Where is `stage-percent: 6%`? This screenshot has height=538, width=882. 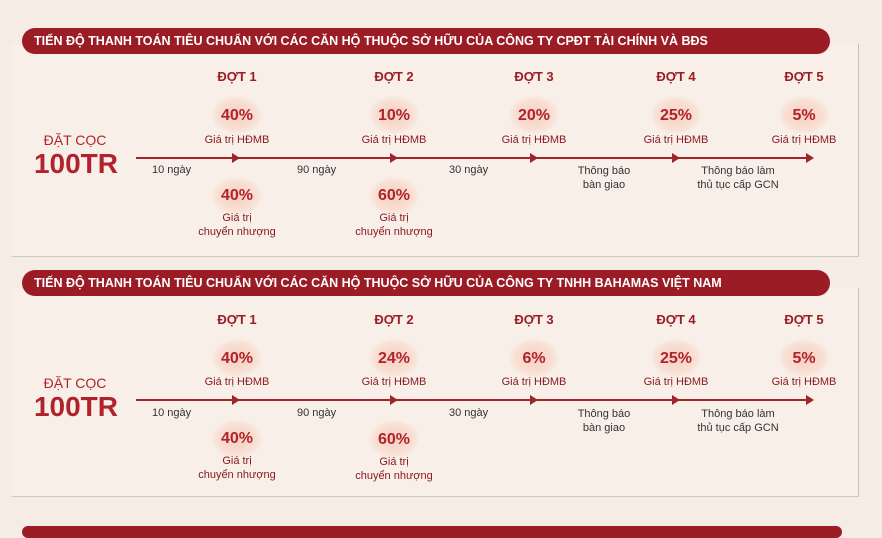 stage-percent: 6% is located at coordinates (534, 358).